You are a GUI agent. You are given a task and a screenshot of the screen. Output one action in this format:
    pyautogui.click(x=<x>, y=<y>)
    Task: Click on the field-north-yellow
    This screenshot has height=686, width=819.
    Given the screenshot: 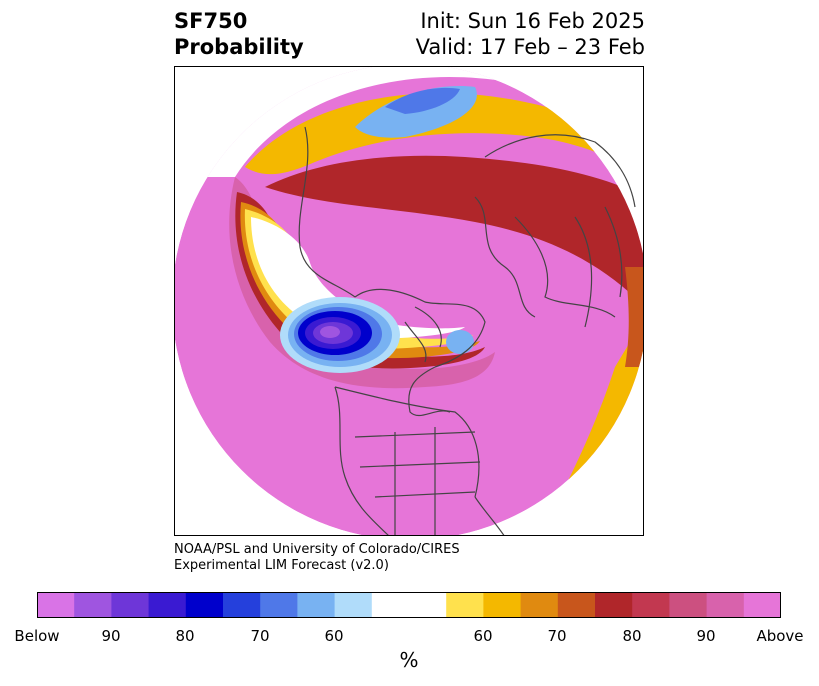 What is the action you would take?
    pyautogui.click(x=444, y=135)
    